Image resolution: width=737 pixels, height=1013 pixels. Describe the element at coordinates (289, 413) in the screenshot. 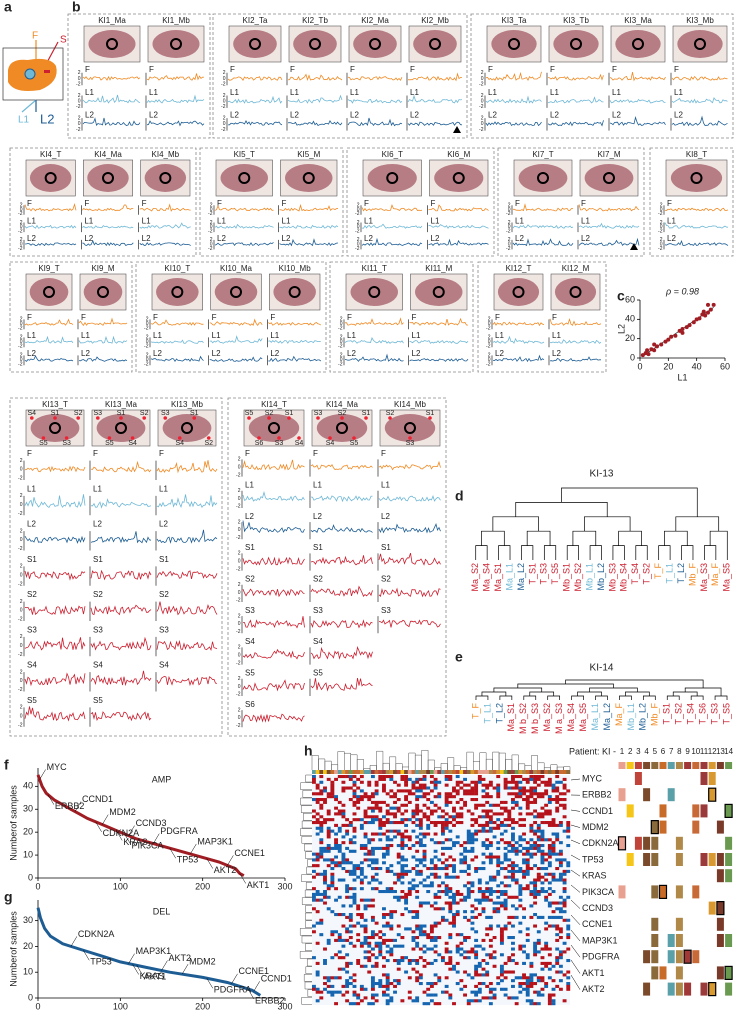

I see `marker-label: S1` at that location.